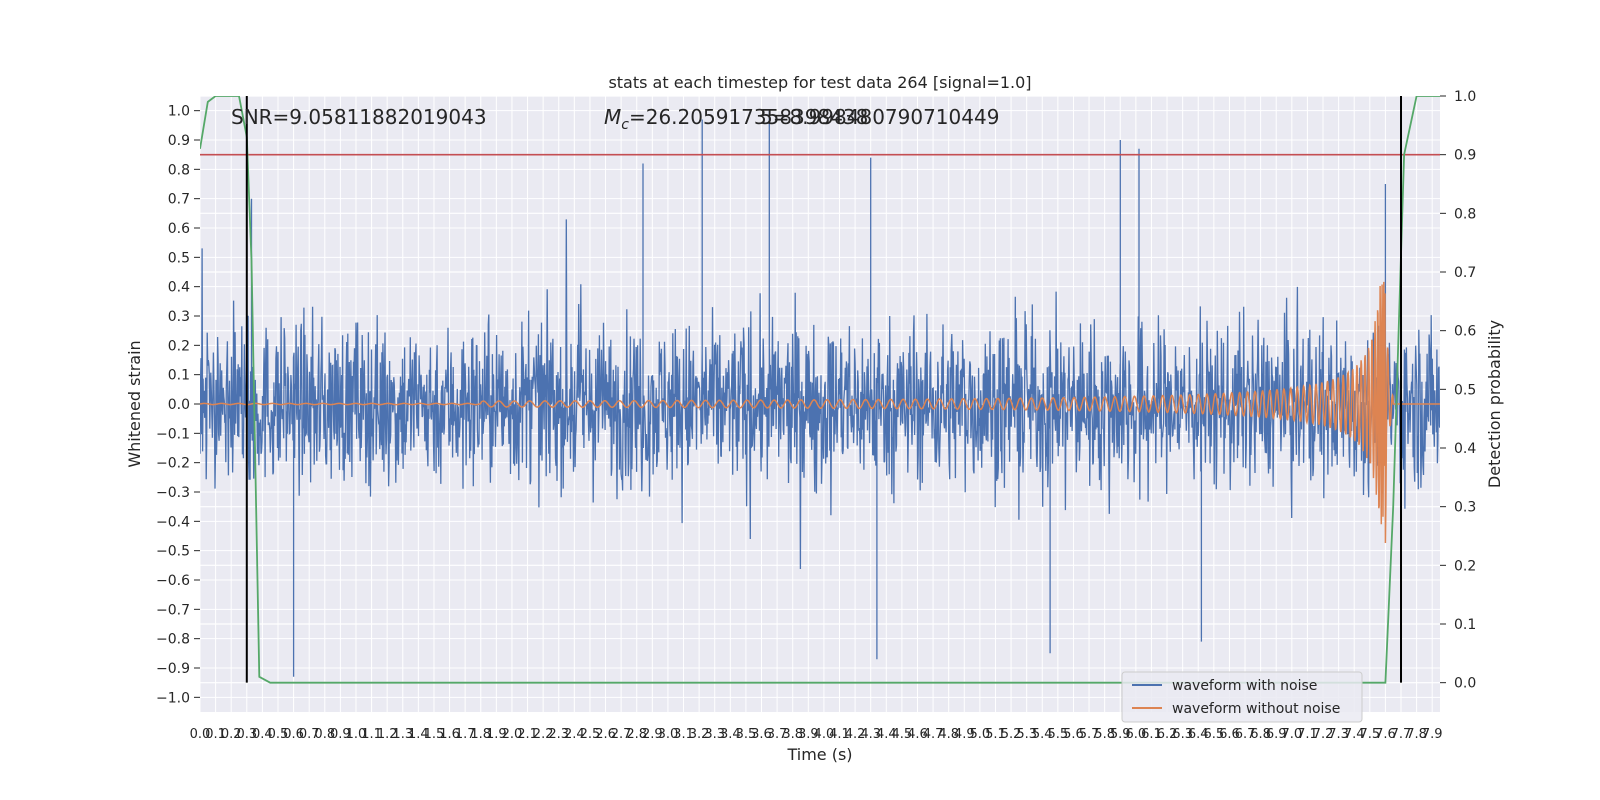 This screenshot has width=1600, height=800. Describe the element at coordinates (1120, 734) in the screenshot. I see `x-tick-label: 5.9` at that location.